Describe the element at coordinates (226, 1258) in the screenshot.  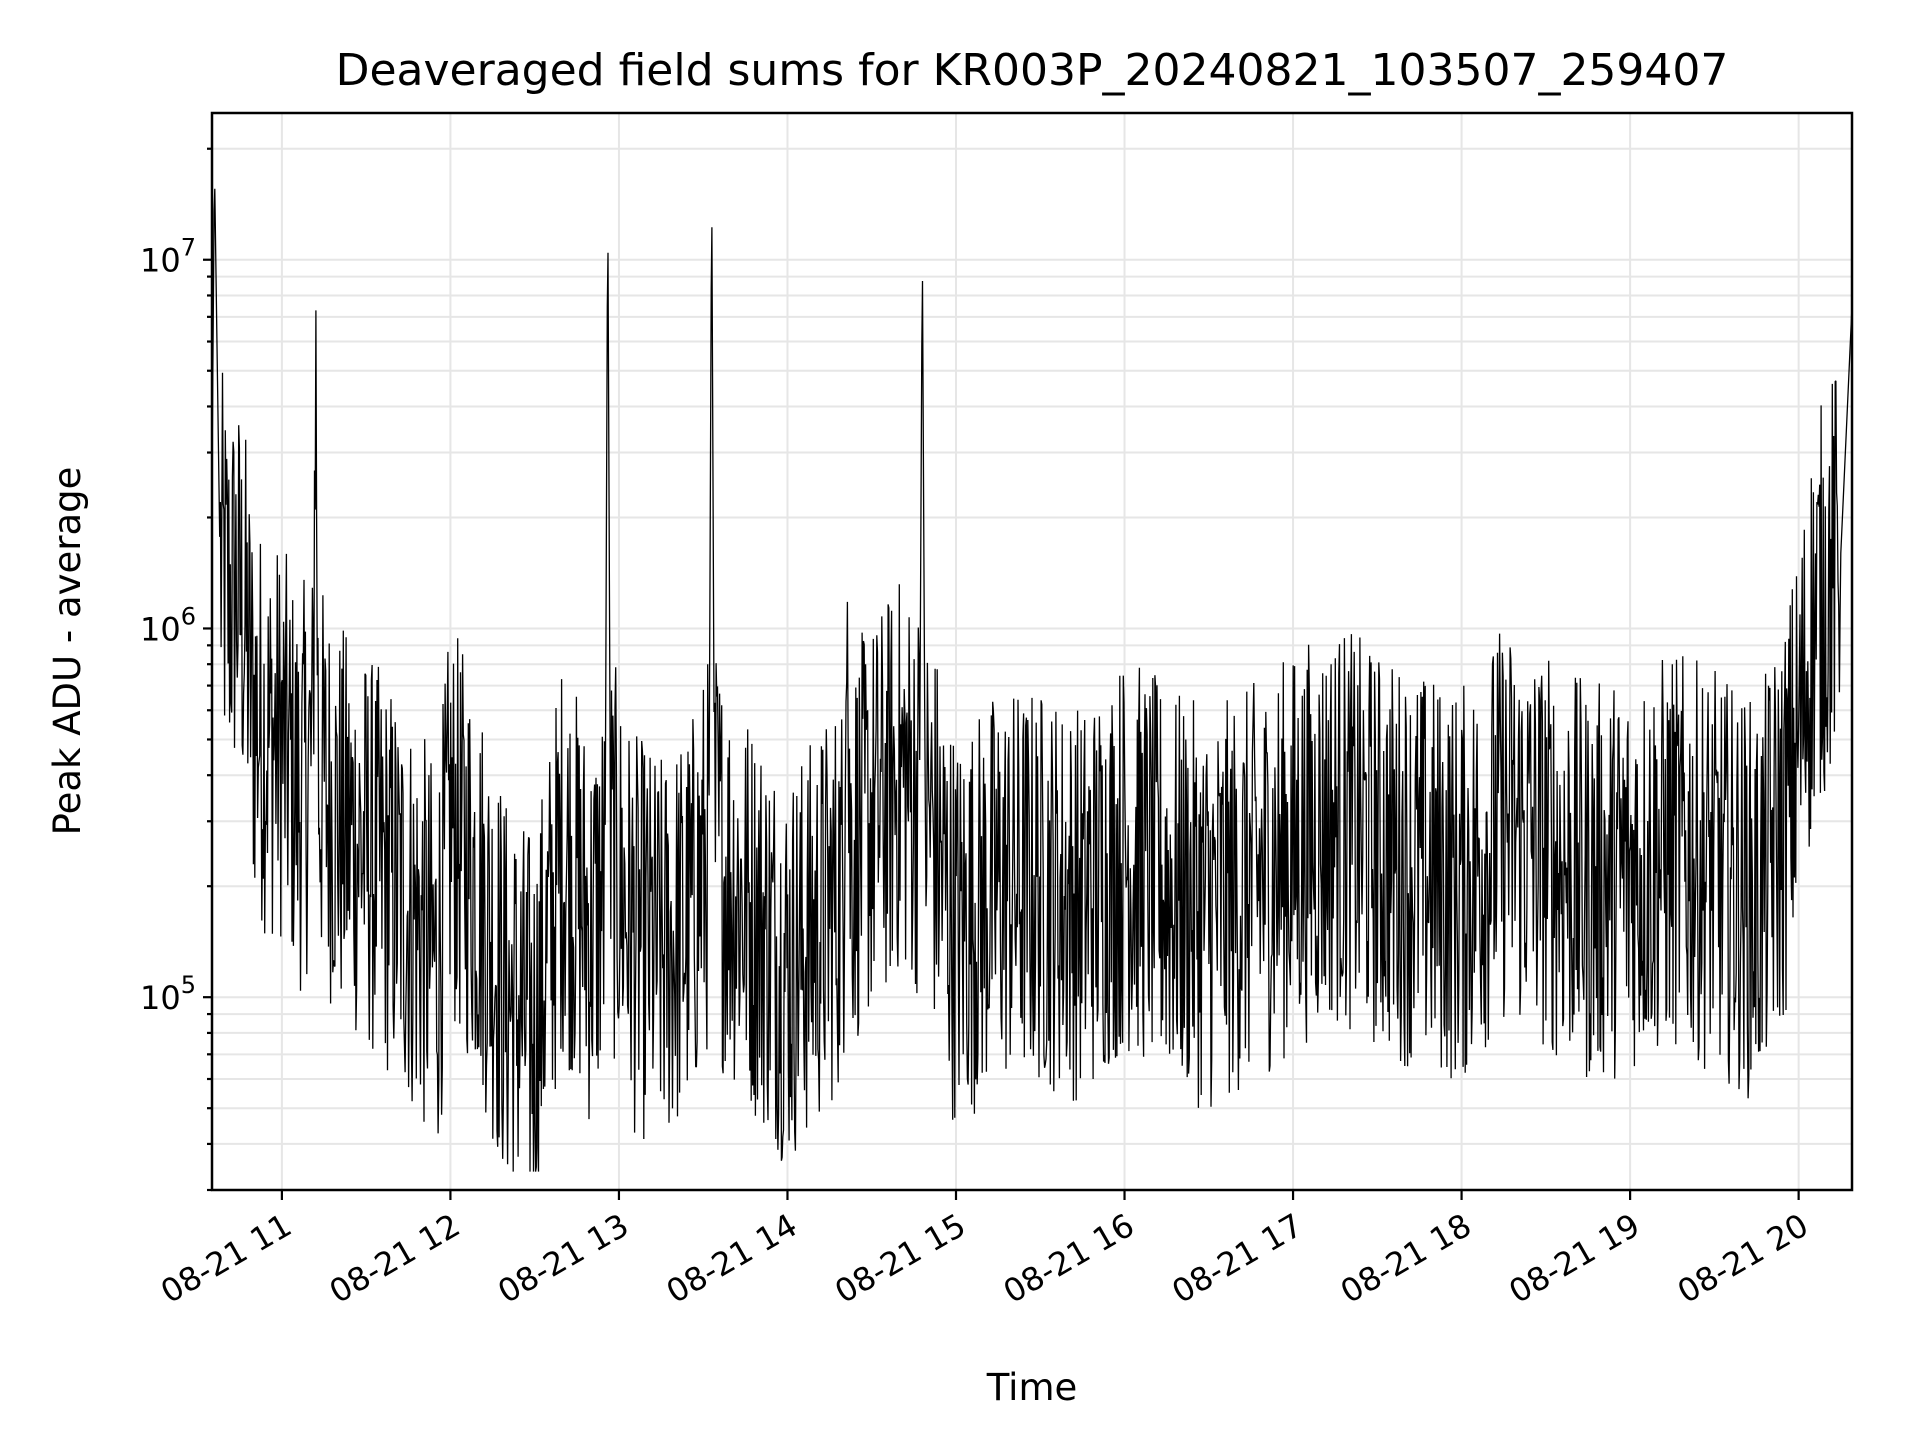
I see `x-tick-label: 08-21 11` at that location.